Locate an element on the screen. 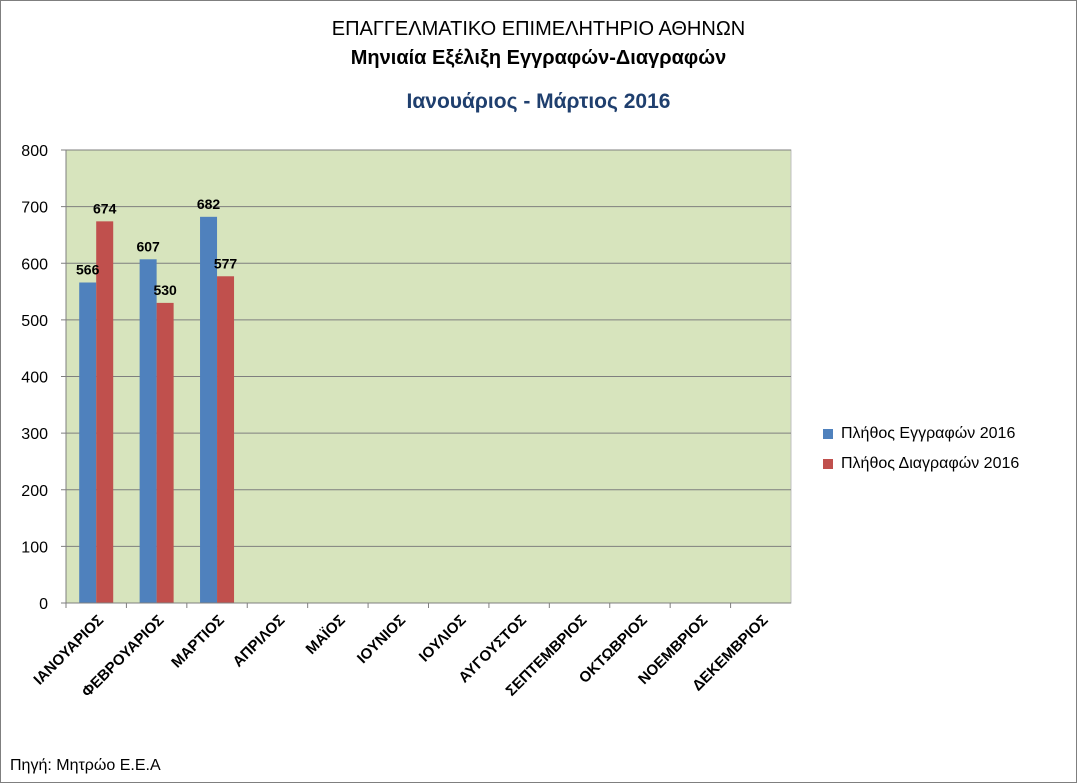  data-labels: 566 674 607 530 682 577 is located at coordinates (156, 247).